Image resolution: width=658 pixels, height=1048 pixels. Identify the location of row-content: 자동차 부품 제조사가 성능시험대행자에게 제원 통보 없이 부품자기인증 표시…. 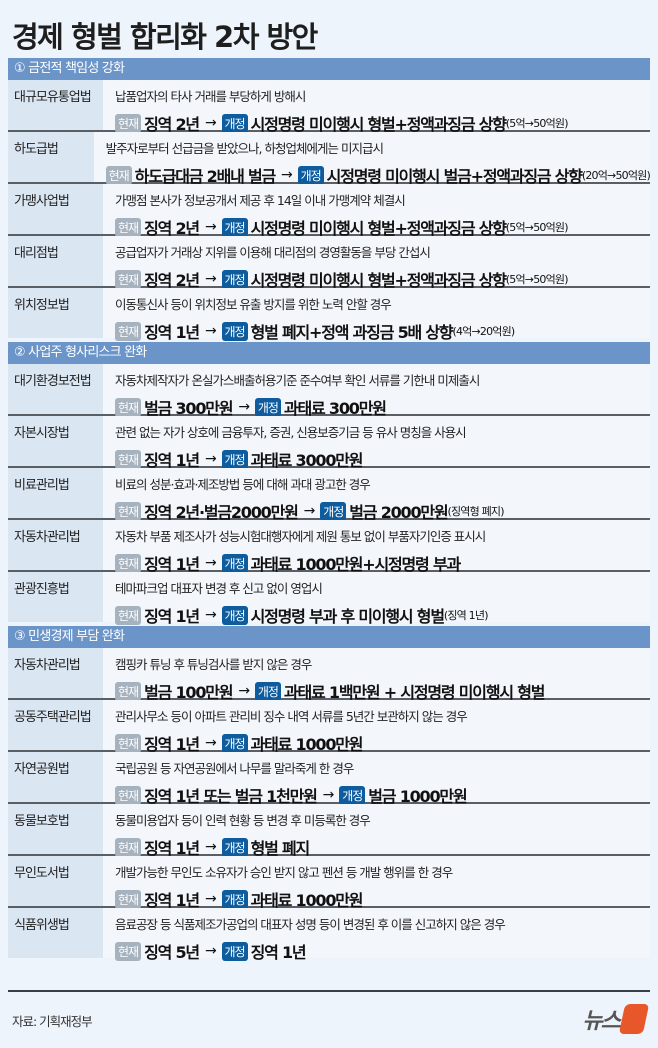
(376, 547).